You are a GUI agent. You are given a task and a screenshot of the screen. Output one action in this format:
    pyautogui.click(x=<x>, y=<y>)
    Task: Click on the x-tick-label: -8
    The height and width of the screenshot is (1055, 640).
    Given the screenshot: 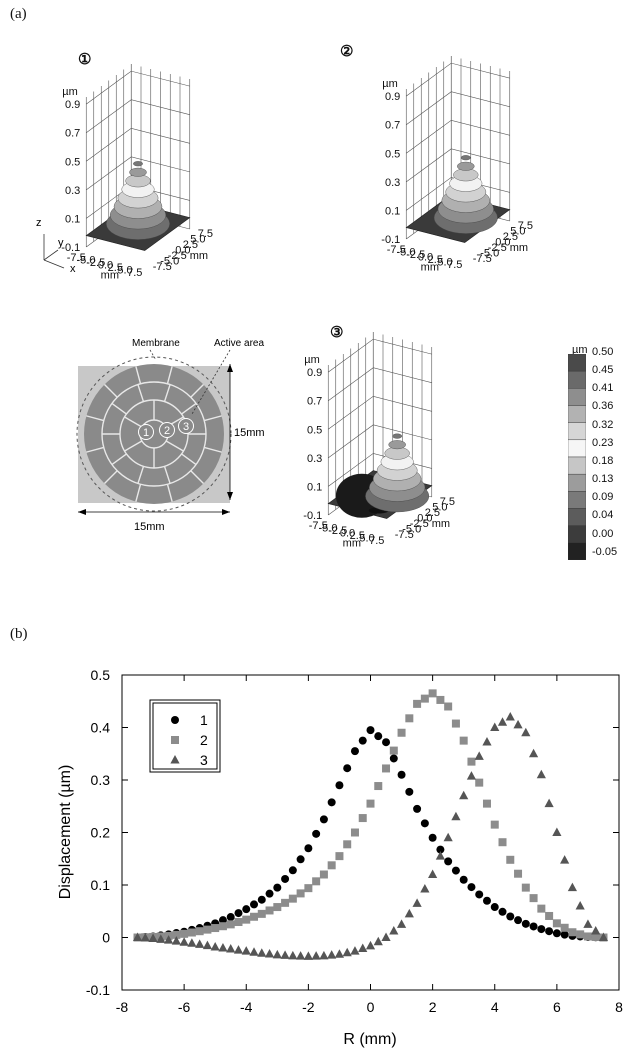 What is the action you would take?
    pyautogui.click(x=122, y=1007)
    